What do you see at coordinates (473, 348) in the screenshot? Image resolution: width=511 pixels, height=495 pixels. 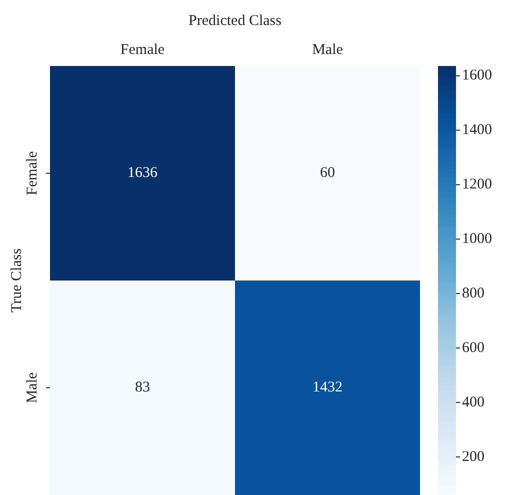 I see `color-bar-label: 600` at bounding box center [473, 348].